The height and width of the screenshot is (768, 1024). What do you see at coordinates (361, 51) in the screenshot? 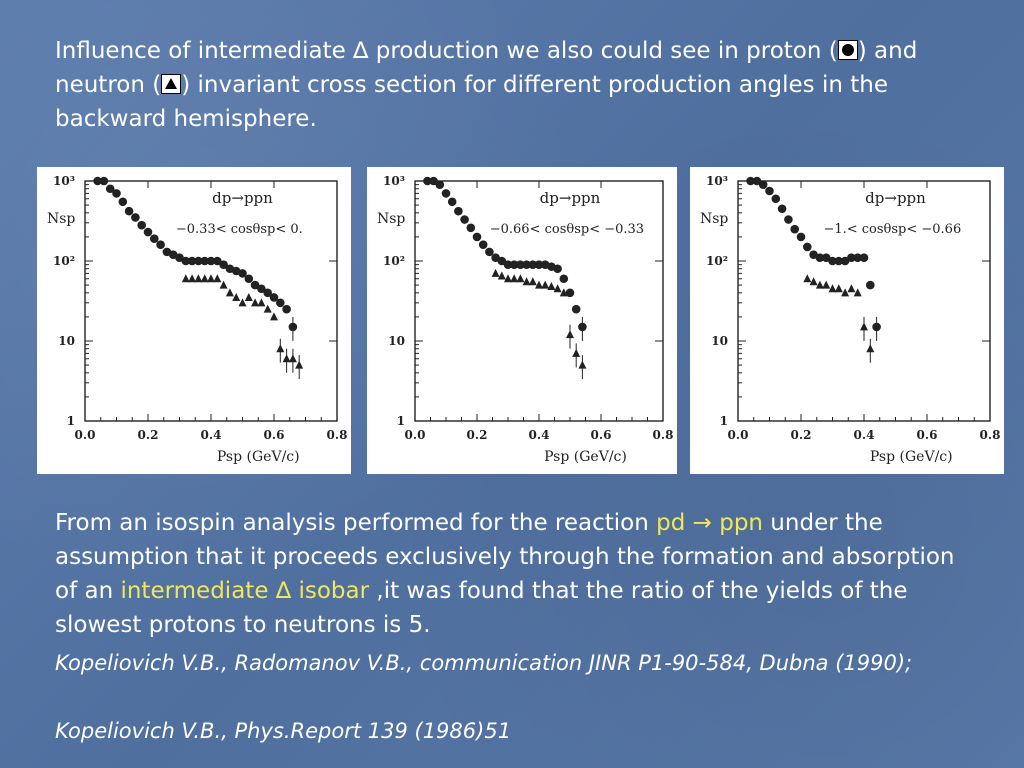
I see `delta-symbol: ∆` at bounding box center [361, 51].